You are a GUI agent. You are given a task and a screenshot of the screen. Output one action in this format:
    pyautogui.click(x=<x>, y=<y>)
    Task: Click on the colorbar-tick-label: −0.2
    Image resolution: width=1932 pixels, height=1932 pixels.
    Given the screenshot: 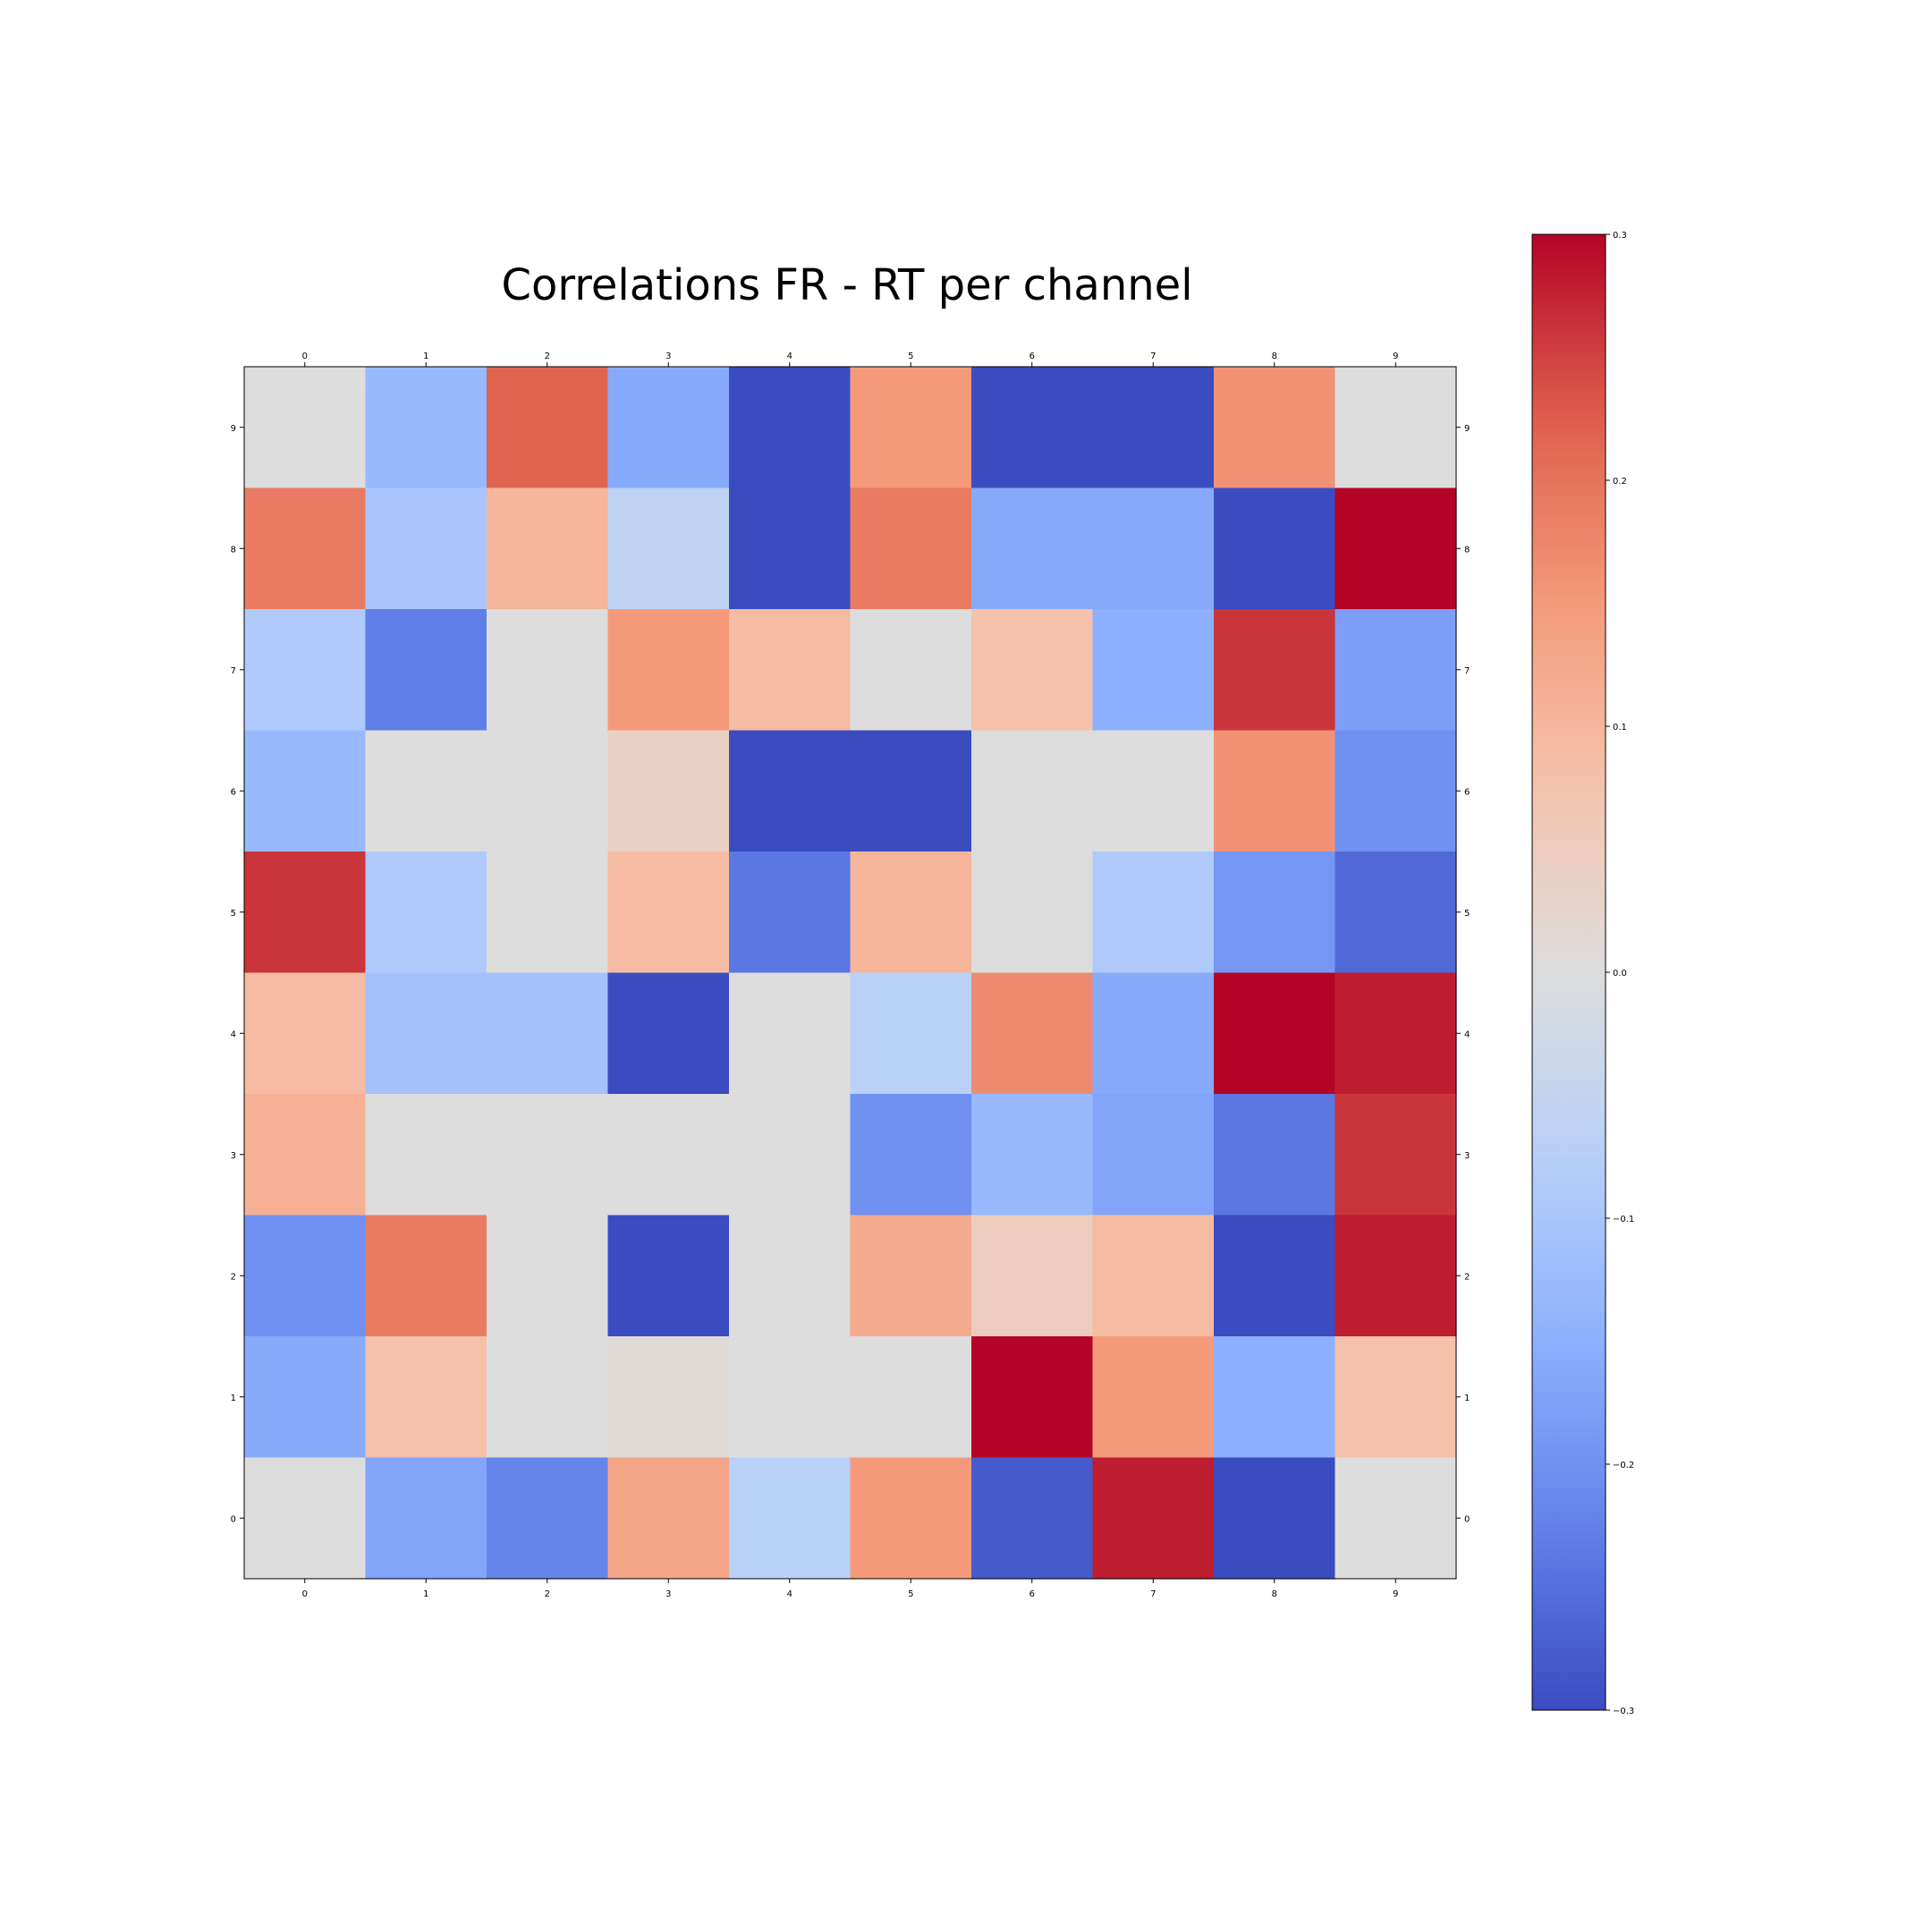 What is the action you would take?
    pyautogui.click(x=1623, y=1465)
    